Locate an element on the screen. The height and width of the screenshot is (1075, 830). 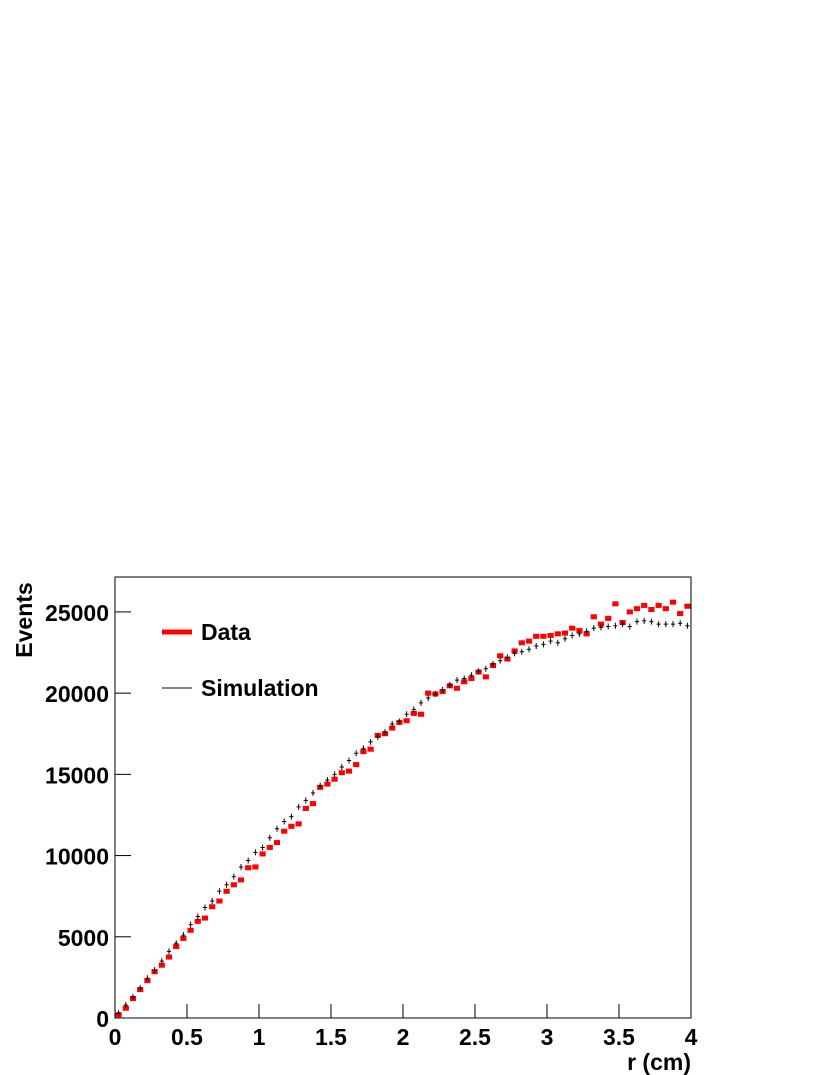
x-tick-label: 1 is located at coordinates (259, 1037).